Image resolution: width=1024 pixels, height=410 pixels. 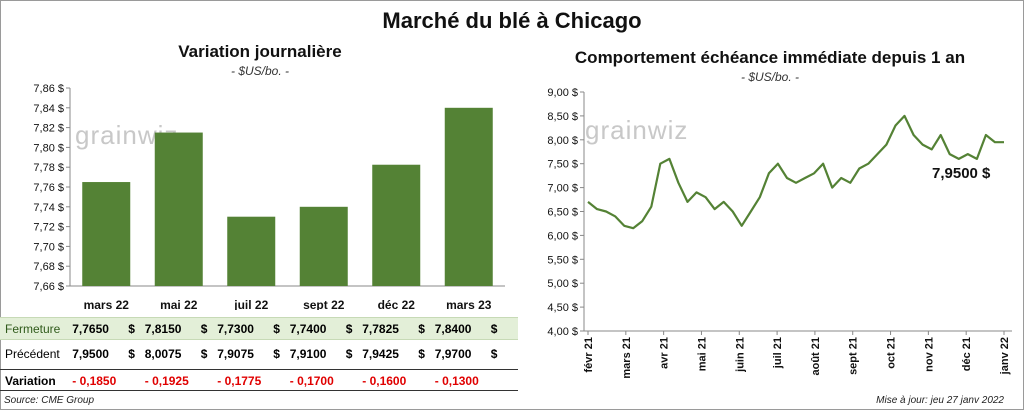 What do you see at coordinates (311, 381) in the screenshot?
I see `table-cell: - 0,1700` at bounding box center [311, 381].